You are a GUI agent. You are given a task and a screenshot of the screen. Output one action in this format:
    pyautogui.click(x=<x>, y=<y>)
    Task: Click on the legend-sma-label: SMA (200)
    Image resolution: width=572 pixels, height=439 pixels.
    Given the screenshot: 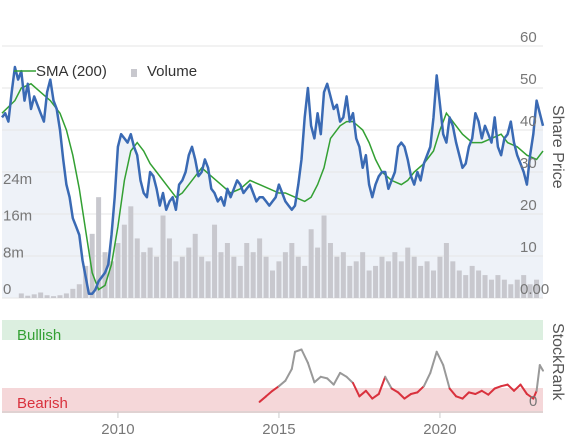 What is the action you would take?
    pyautogui.click(x=71, y=71)
    